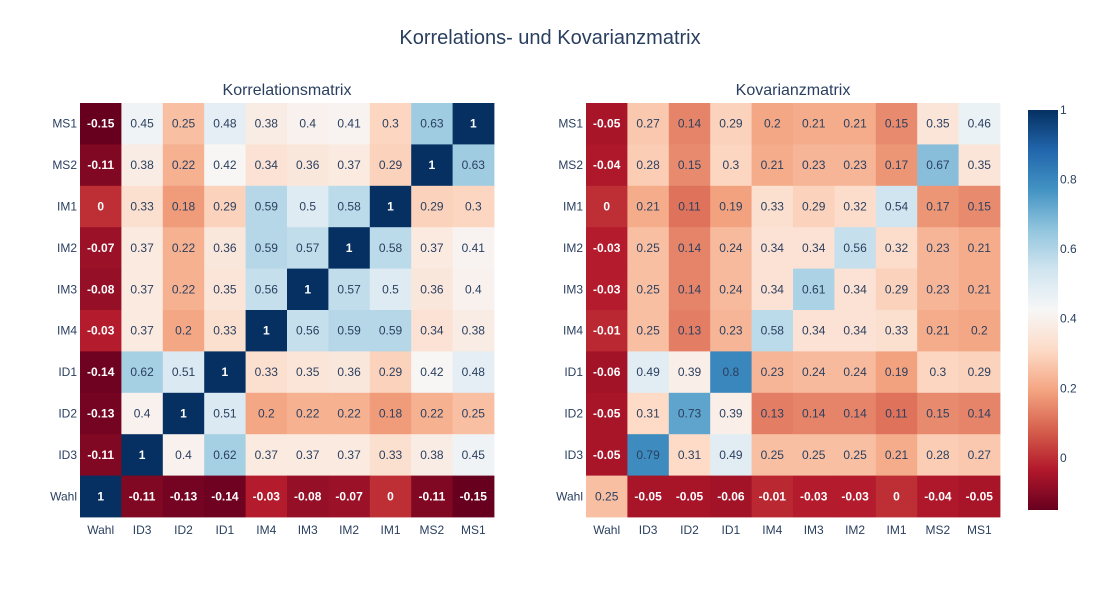  Describe the element at coordinates (648, 165) in the screenshot. I see `cell-value-label: 0.28` at that location.